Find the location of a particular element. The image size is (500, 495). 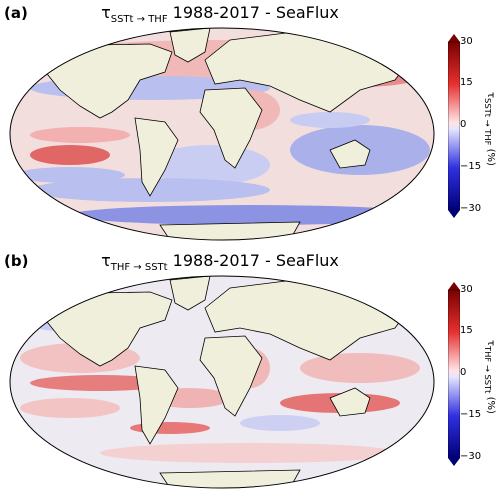

colorbar-label: τTHF → SSTt (%) is located at coordinates (489, 377).